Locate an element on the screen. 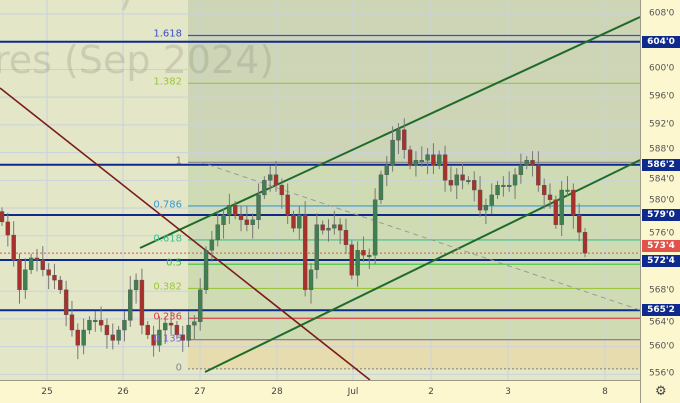  fib-label: 0.236 is located at coordinates (167, 317).